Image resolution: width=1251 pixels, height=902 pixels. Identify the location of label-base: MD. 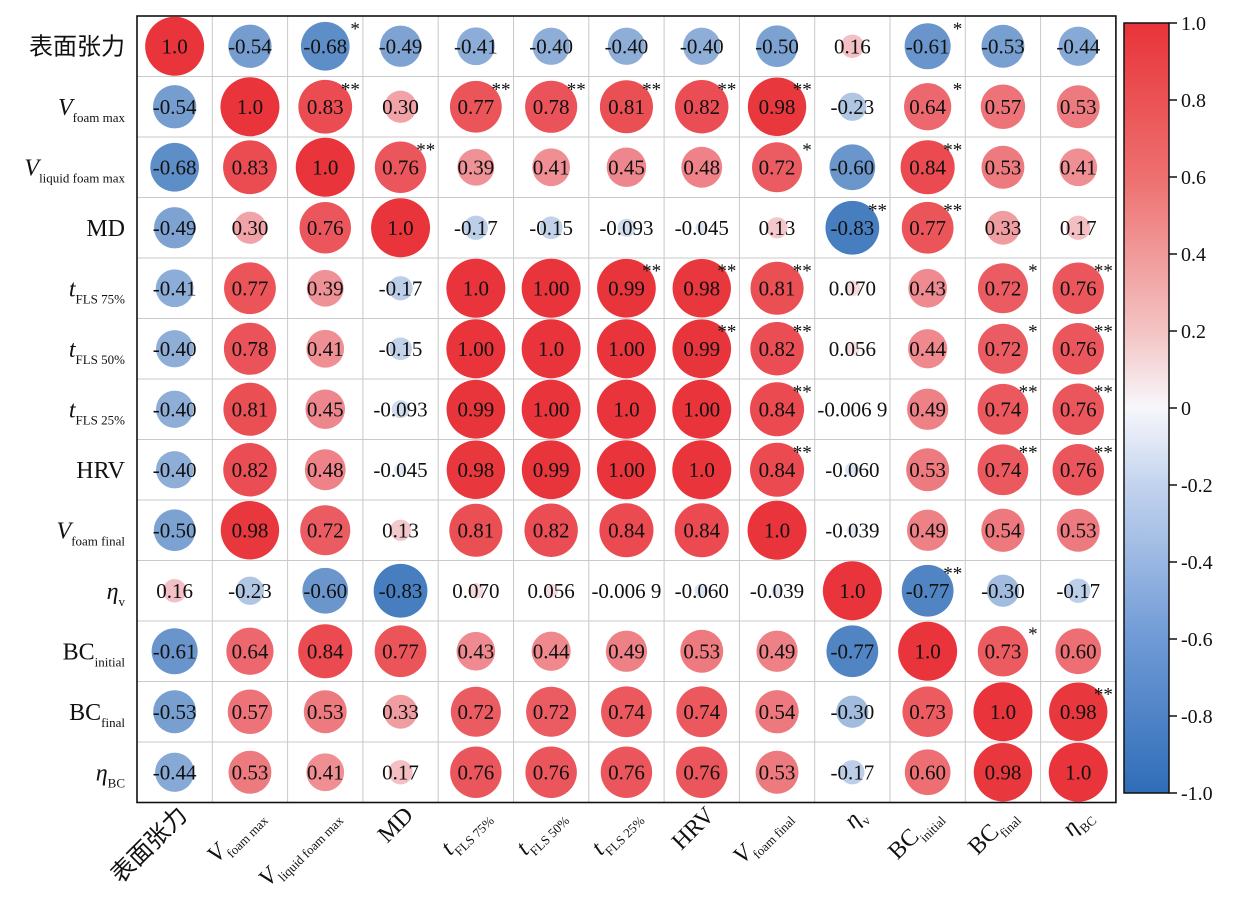
(105, 229).